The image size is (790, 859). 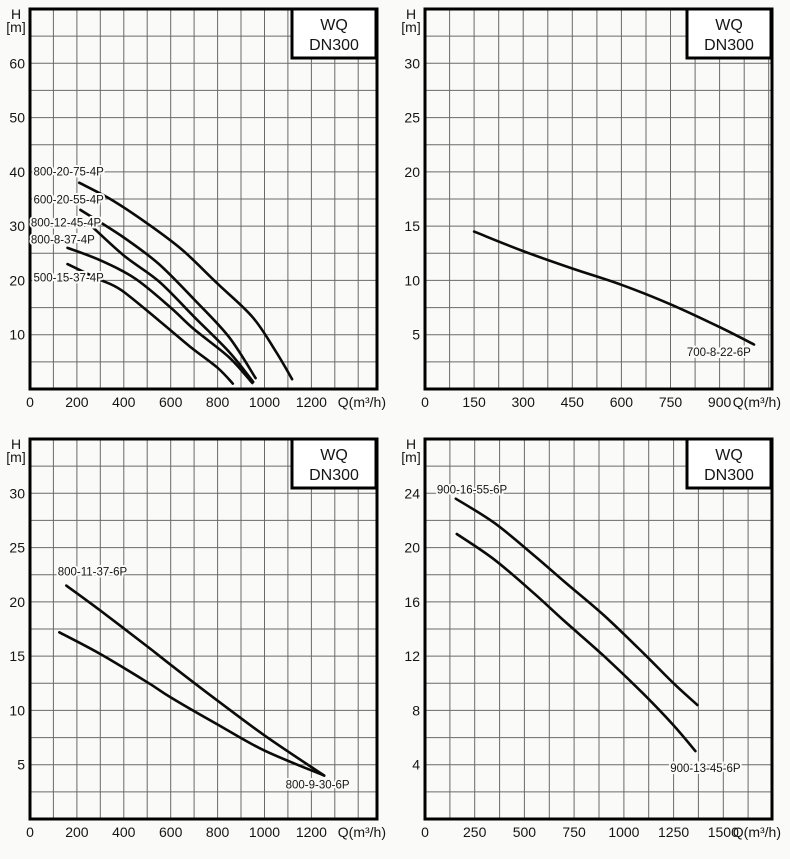 I want to click on y-tick-label: 50, so click(x=17, y=118).